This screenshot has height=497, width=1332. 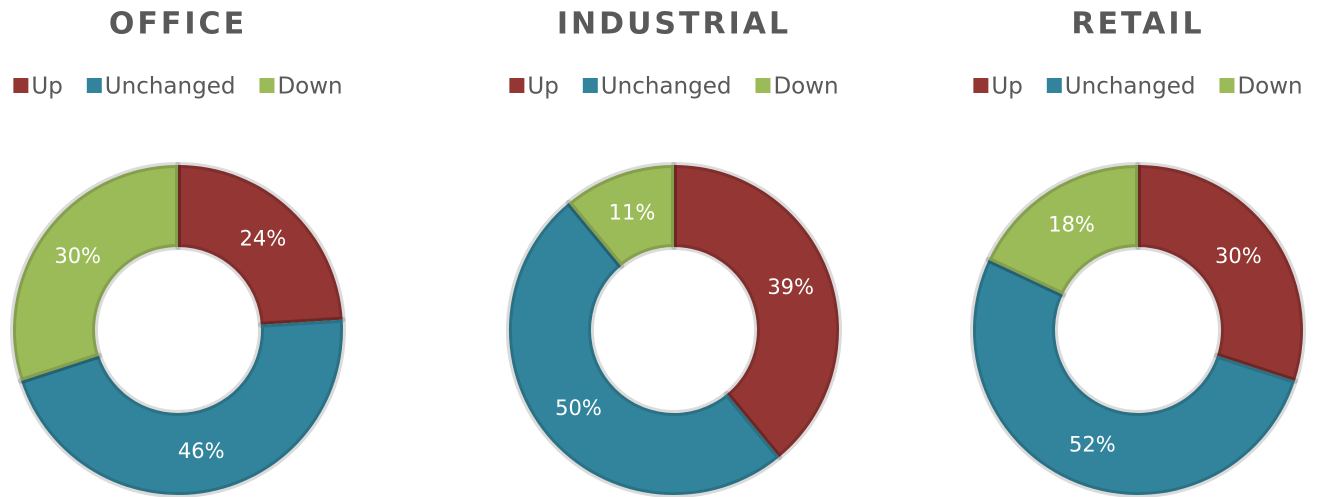 What do you see at coordinates (1092, 444) in the screenshot?
I see `data-label: 52%` at bounding box center [1092, 444].